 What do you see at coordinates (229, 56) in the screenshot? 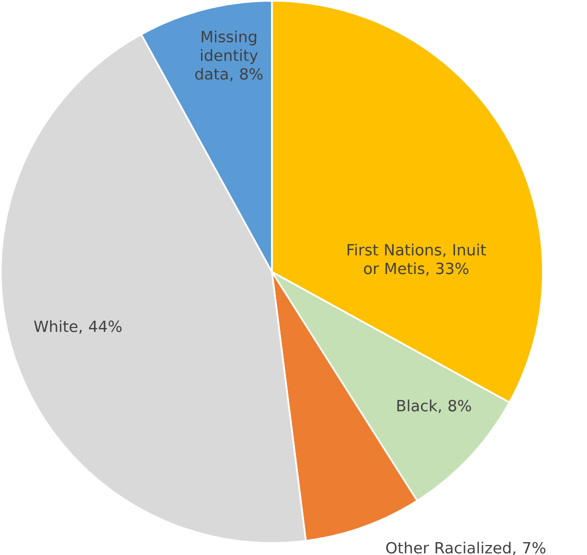
I see `slice-label: Missing identity data, 8%` at bounding box center [229, 56].